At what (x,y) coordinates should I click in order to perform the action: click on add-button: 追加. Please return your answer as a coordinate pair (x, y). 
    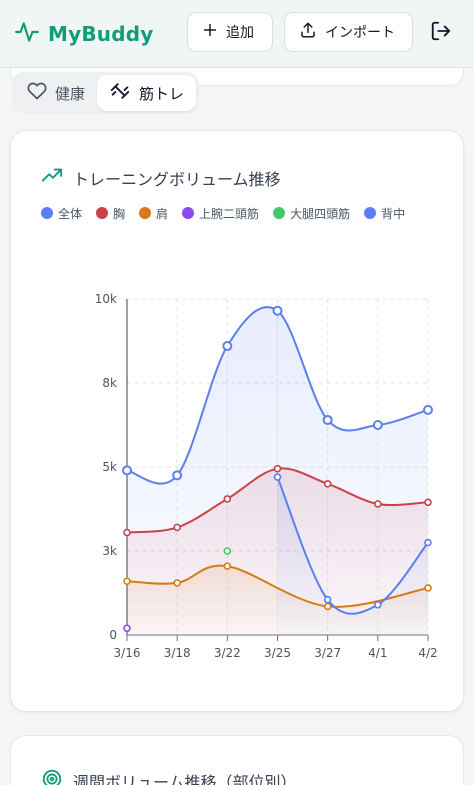
    Looking at the image, I should click on (230, 32).